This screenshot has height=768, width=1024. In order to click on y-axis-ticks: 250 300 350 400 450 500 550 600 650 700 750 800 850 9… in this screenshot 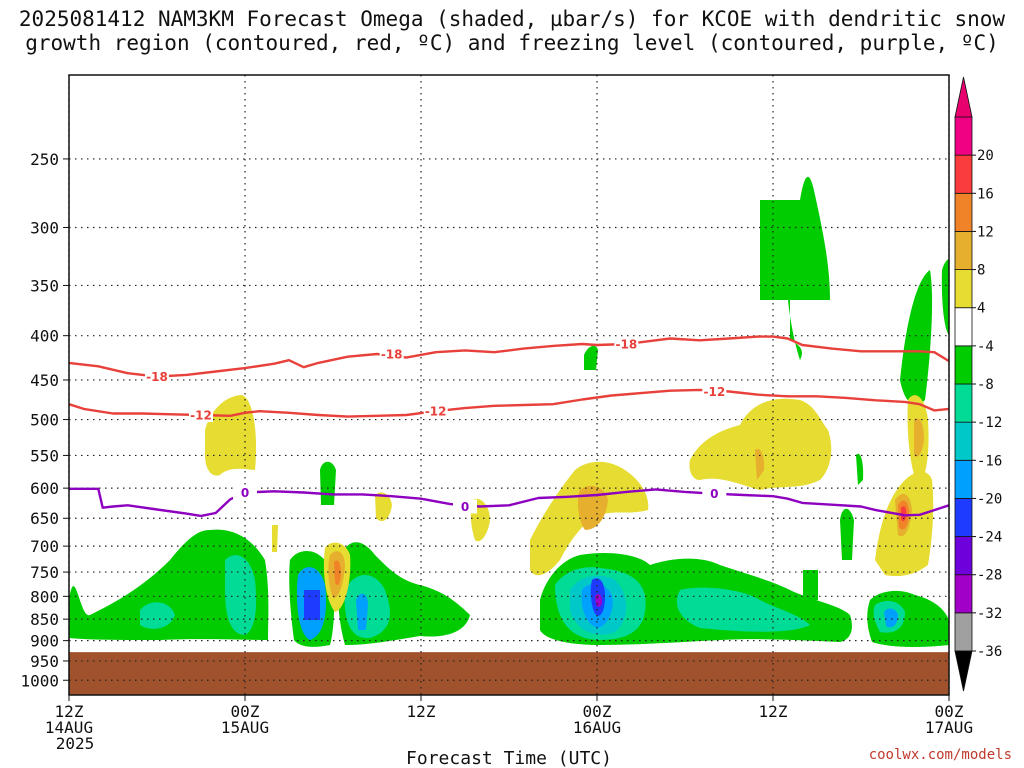, I will do `click(44, 420)`.